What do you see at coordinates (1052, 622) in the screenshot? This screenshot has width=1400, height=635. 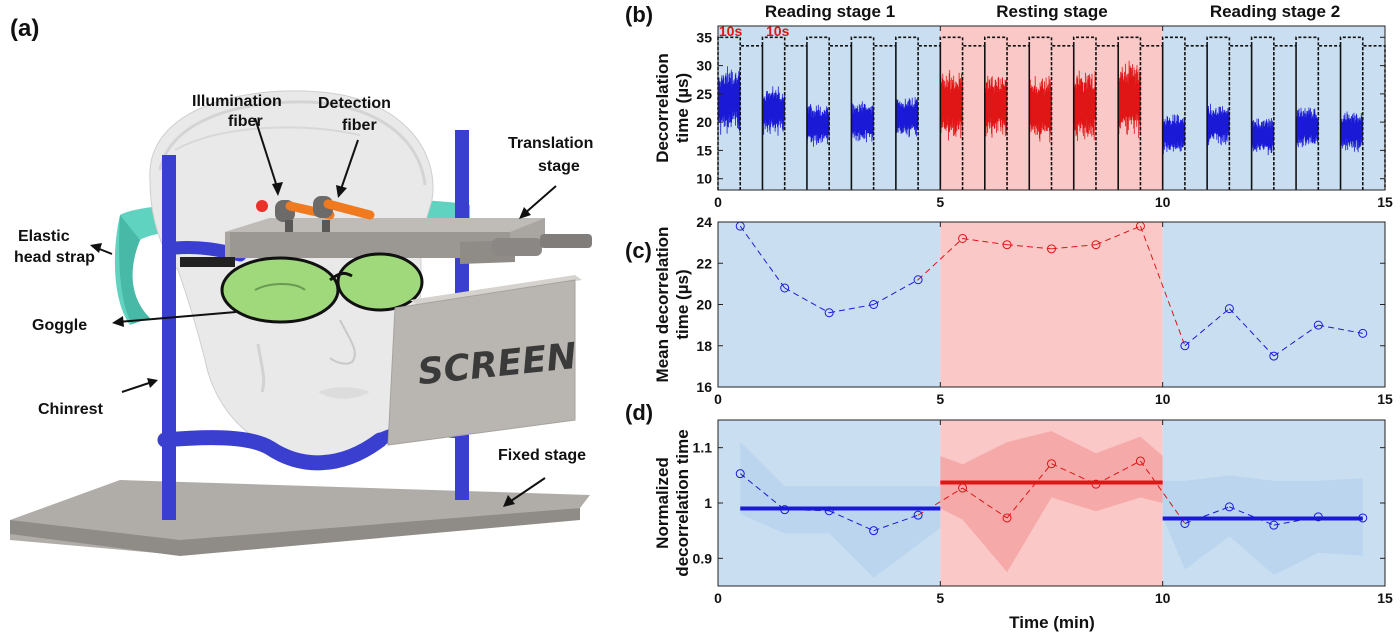 I see `x-axis-label: Time (min)` at bounding box center [1052, 622].